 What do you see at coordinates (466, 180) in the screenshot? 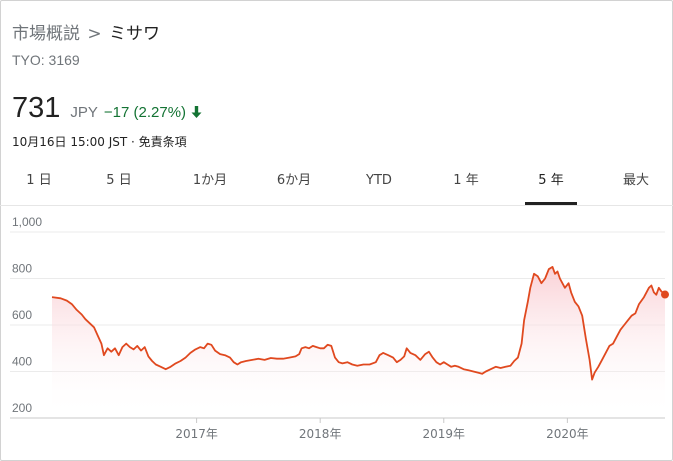
I see `tab-1-year: 1 年` at bounding box center [466, 180].